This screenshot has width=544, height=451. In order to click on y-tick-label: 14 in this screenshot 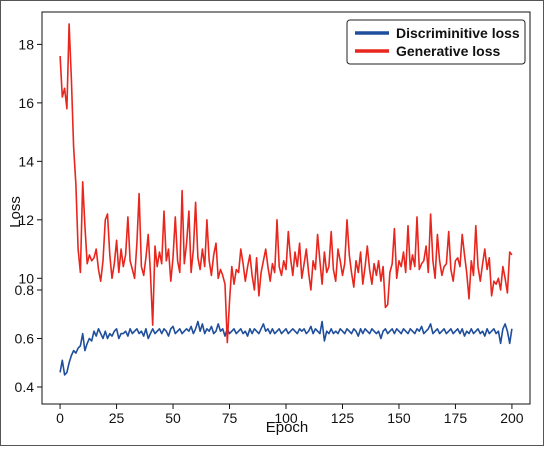, I will do `click(26, 161)`.